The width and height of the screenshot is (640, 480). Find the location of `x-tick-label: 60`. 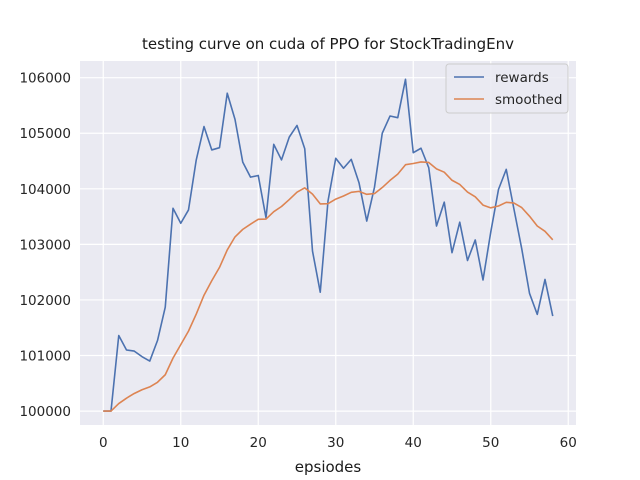

x-tick-label: 60 is located at coordinates (568, 443).